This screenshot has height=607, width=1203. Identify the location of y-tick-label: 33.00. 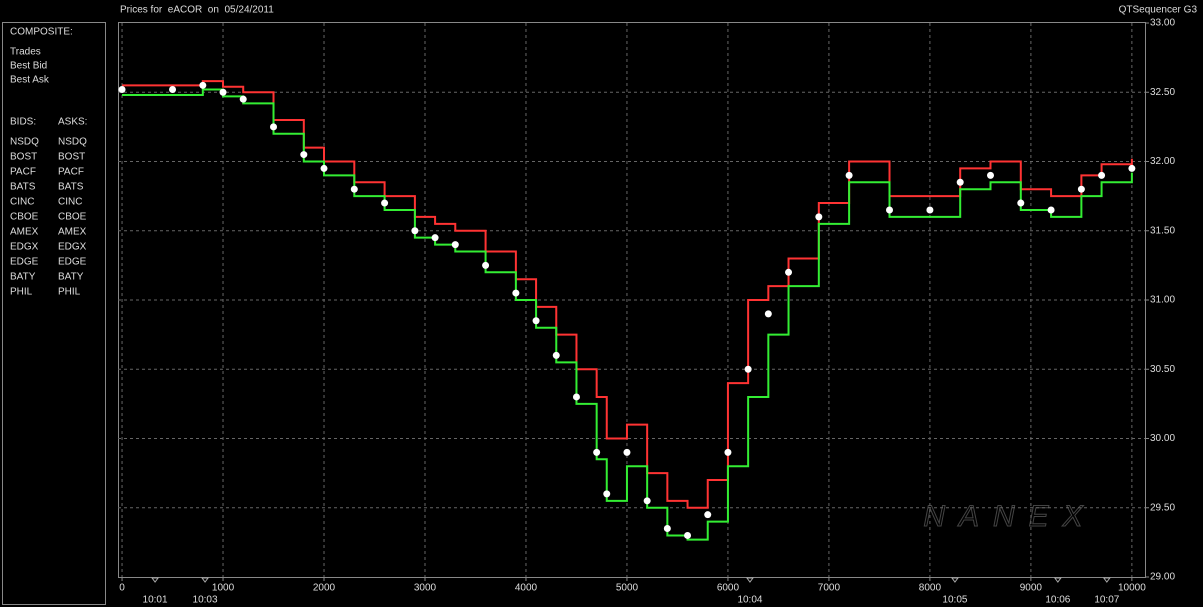
(1162, 23).